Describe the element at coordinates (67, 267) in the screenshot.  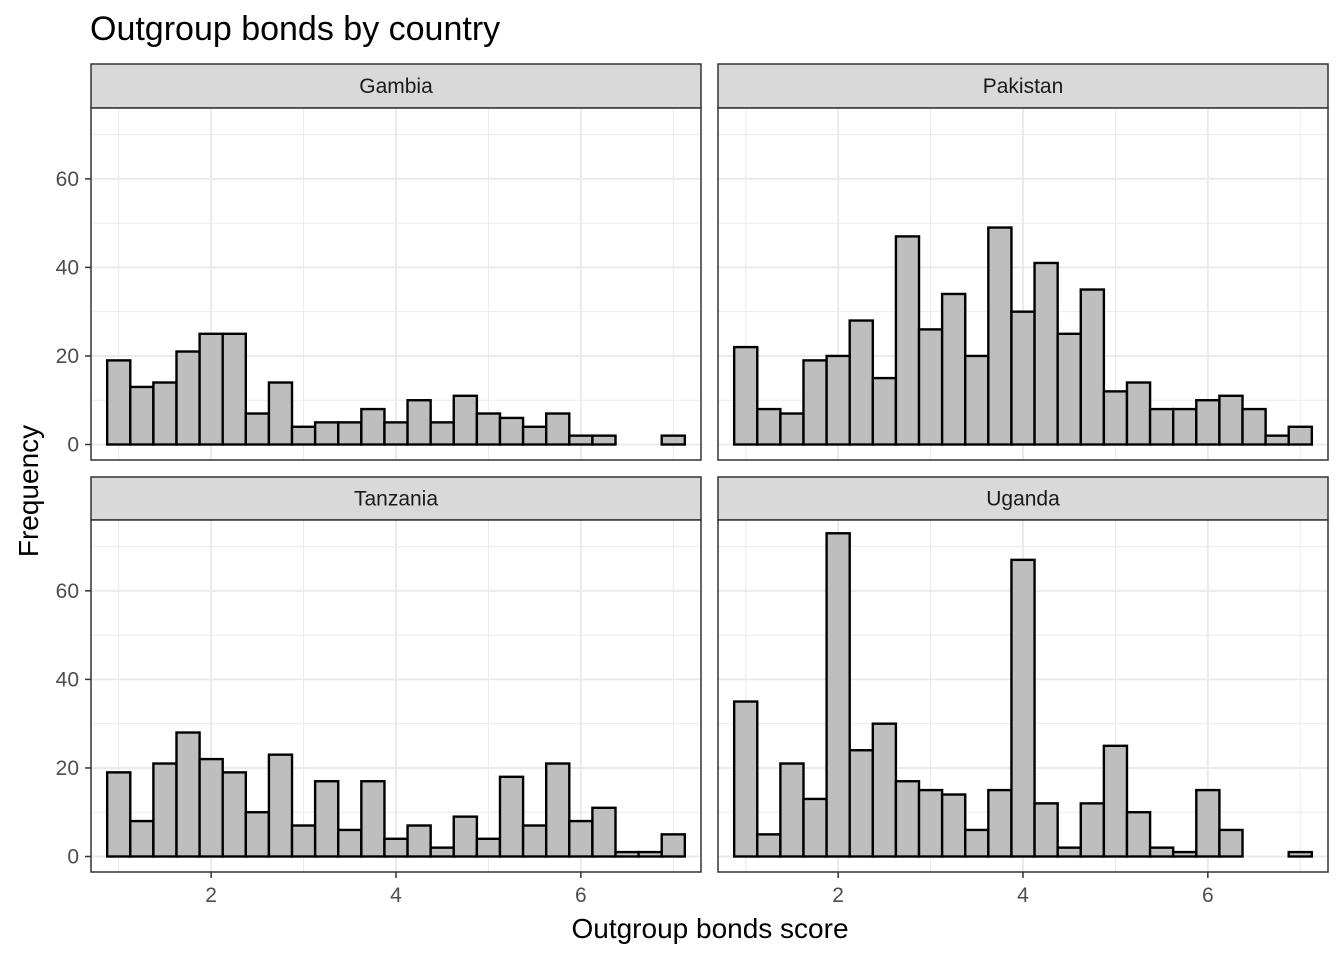
I see `y-tick-label: 40` at that location.